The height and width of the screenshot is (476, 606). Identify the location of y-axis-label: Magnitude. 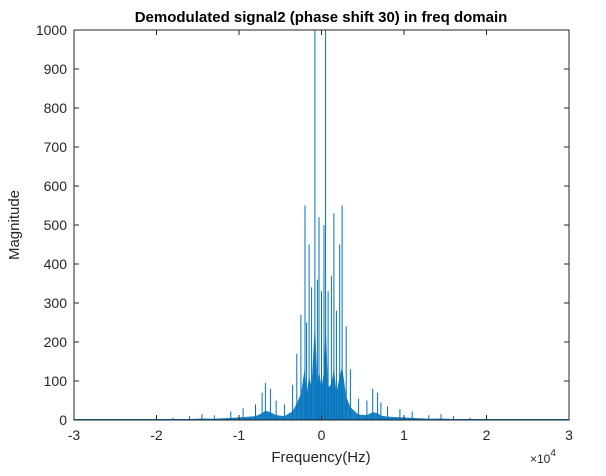
(14, 225).